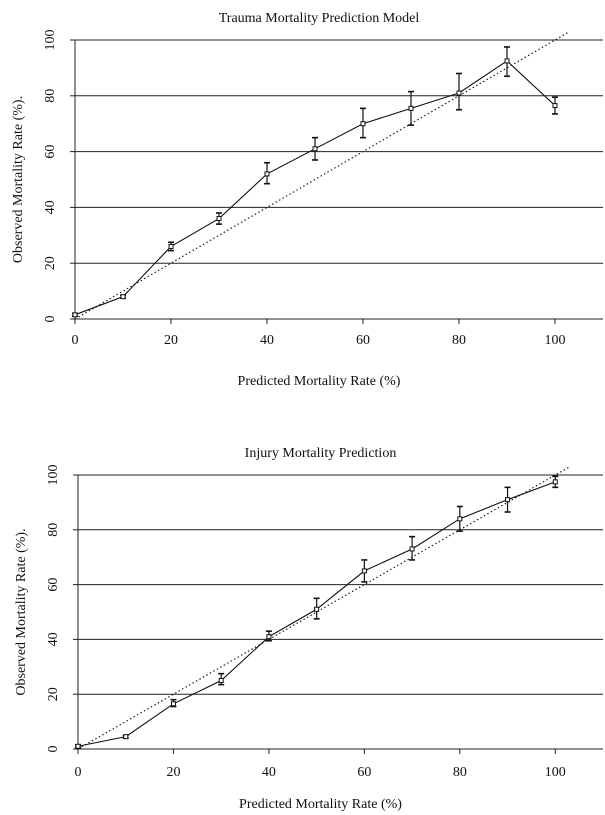 The height and width of the screenshot is (815, 605). Describe the element at coordinates (319, 18) in the screenshot. I see `chart-title: Trauma Mortality Prediction Model` at that location.